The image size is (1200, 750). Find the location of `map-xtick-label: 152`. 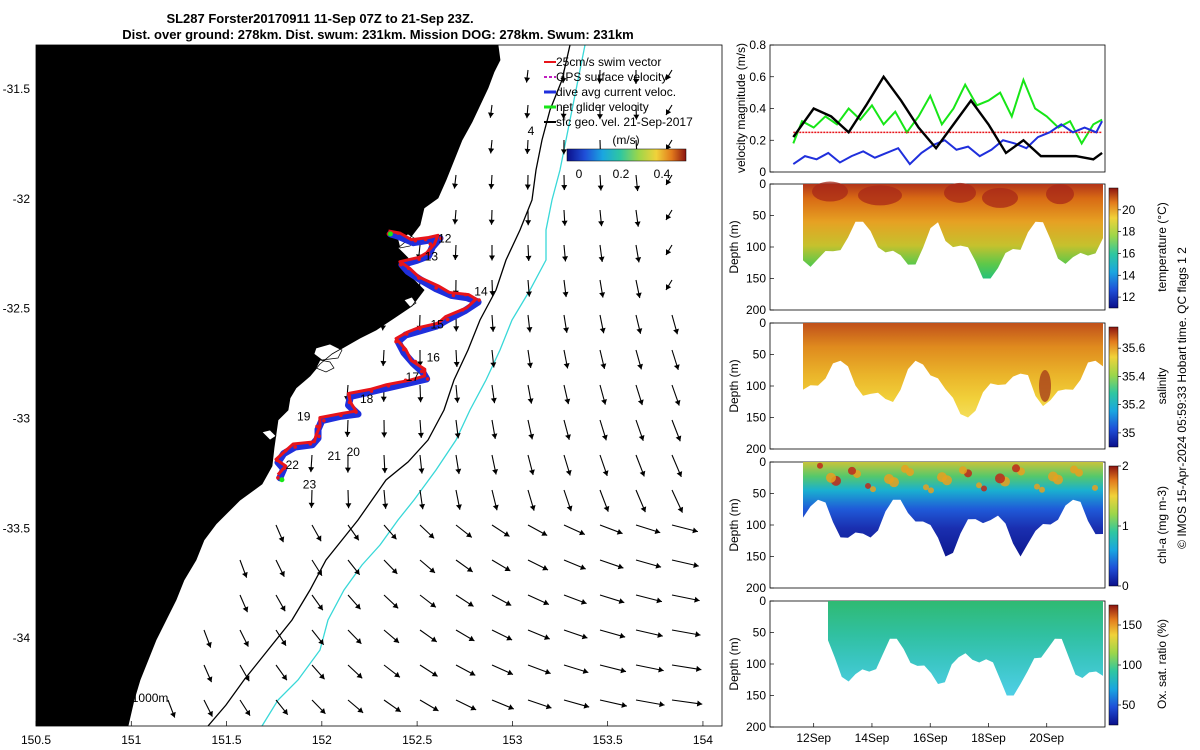

map-xtick-label: 152 is located at coordinates (322, 740).